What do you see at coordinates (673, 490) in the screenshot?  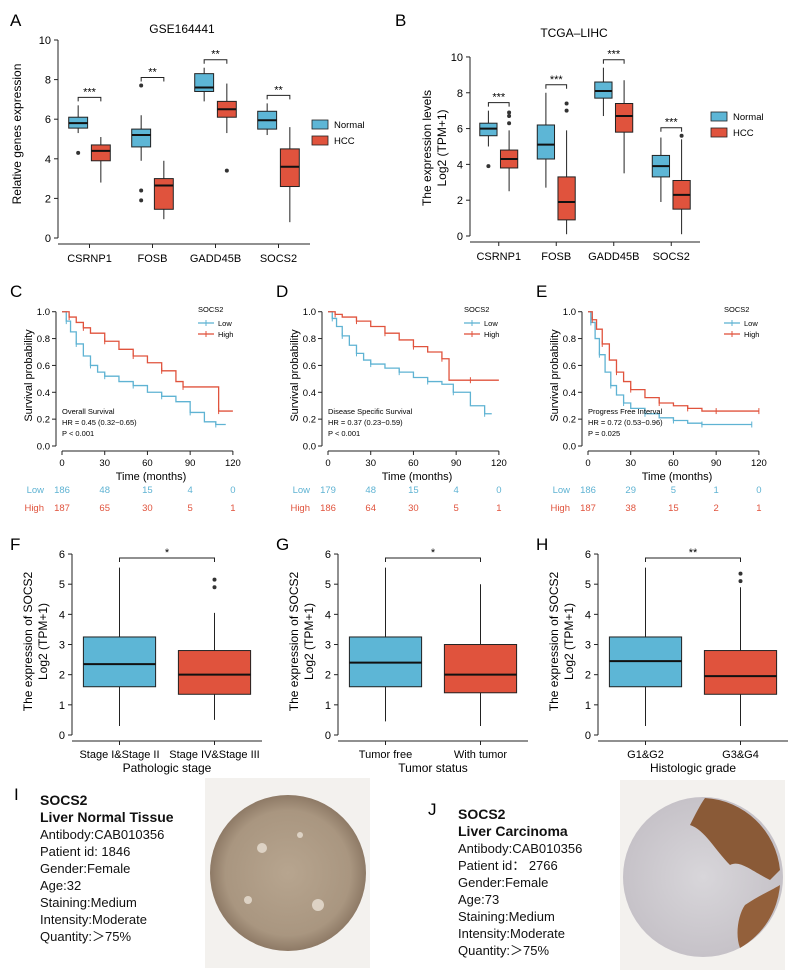 I see `chartE-risk-count-0-2: 5` at bounding box center [673, 490].